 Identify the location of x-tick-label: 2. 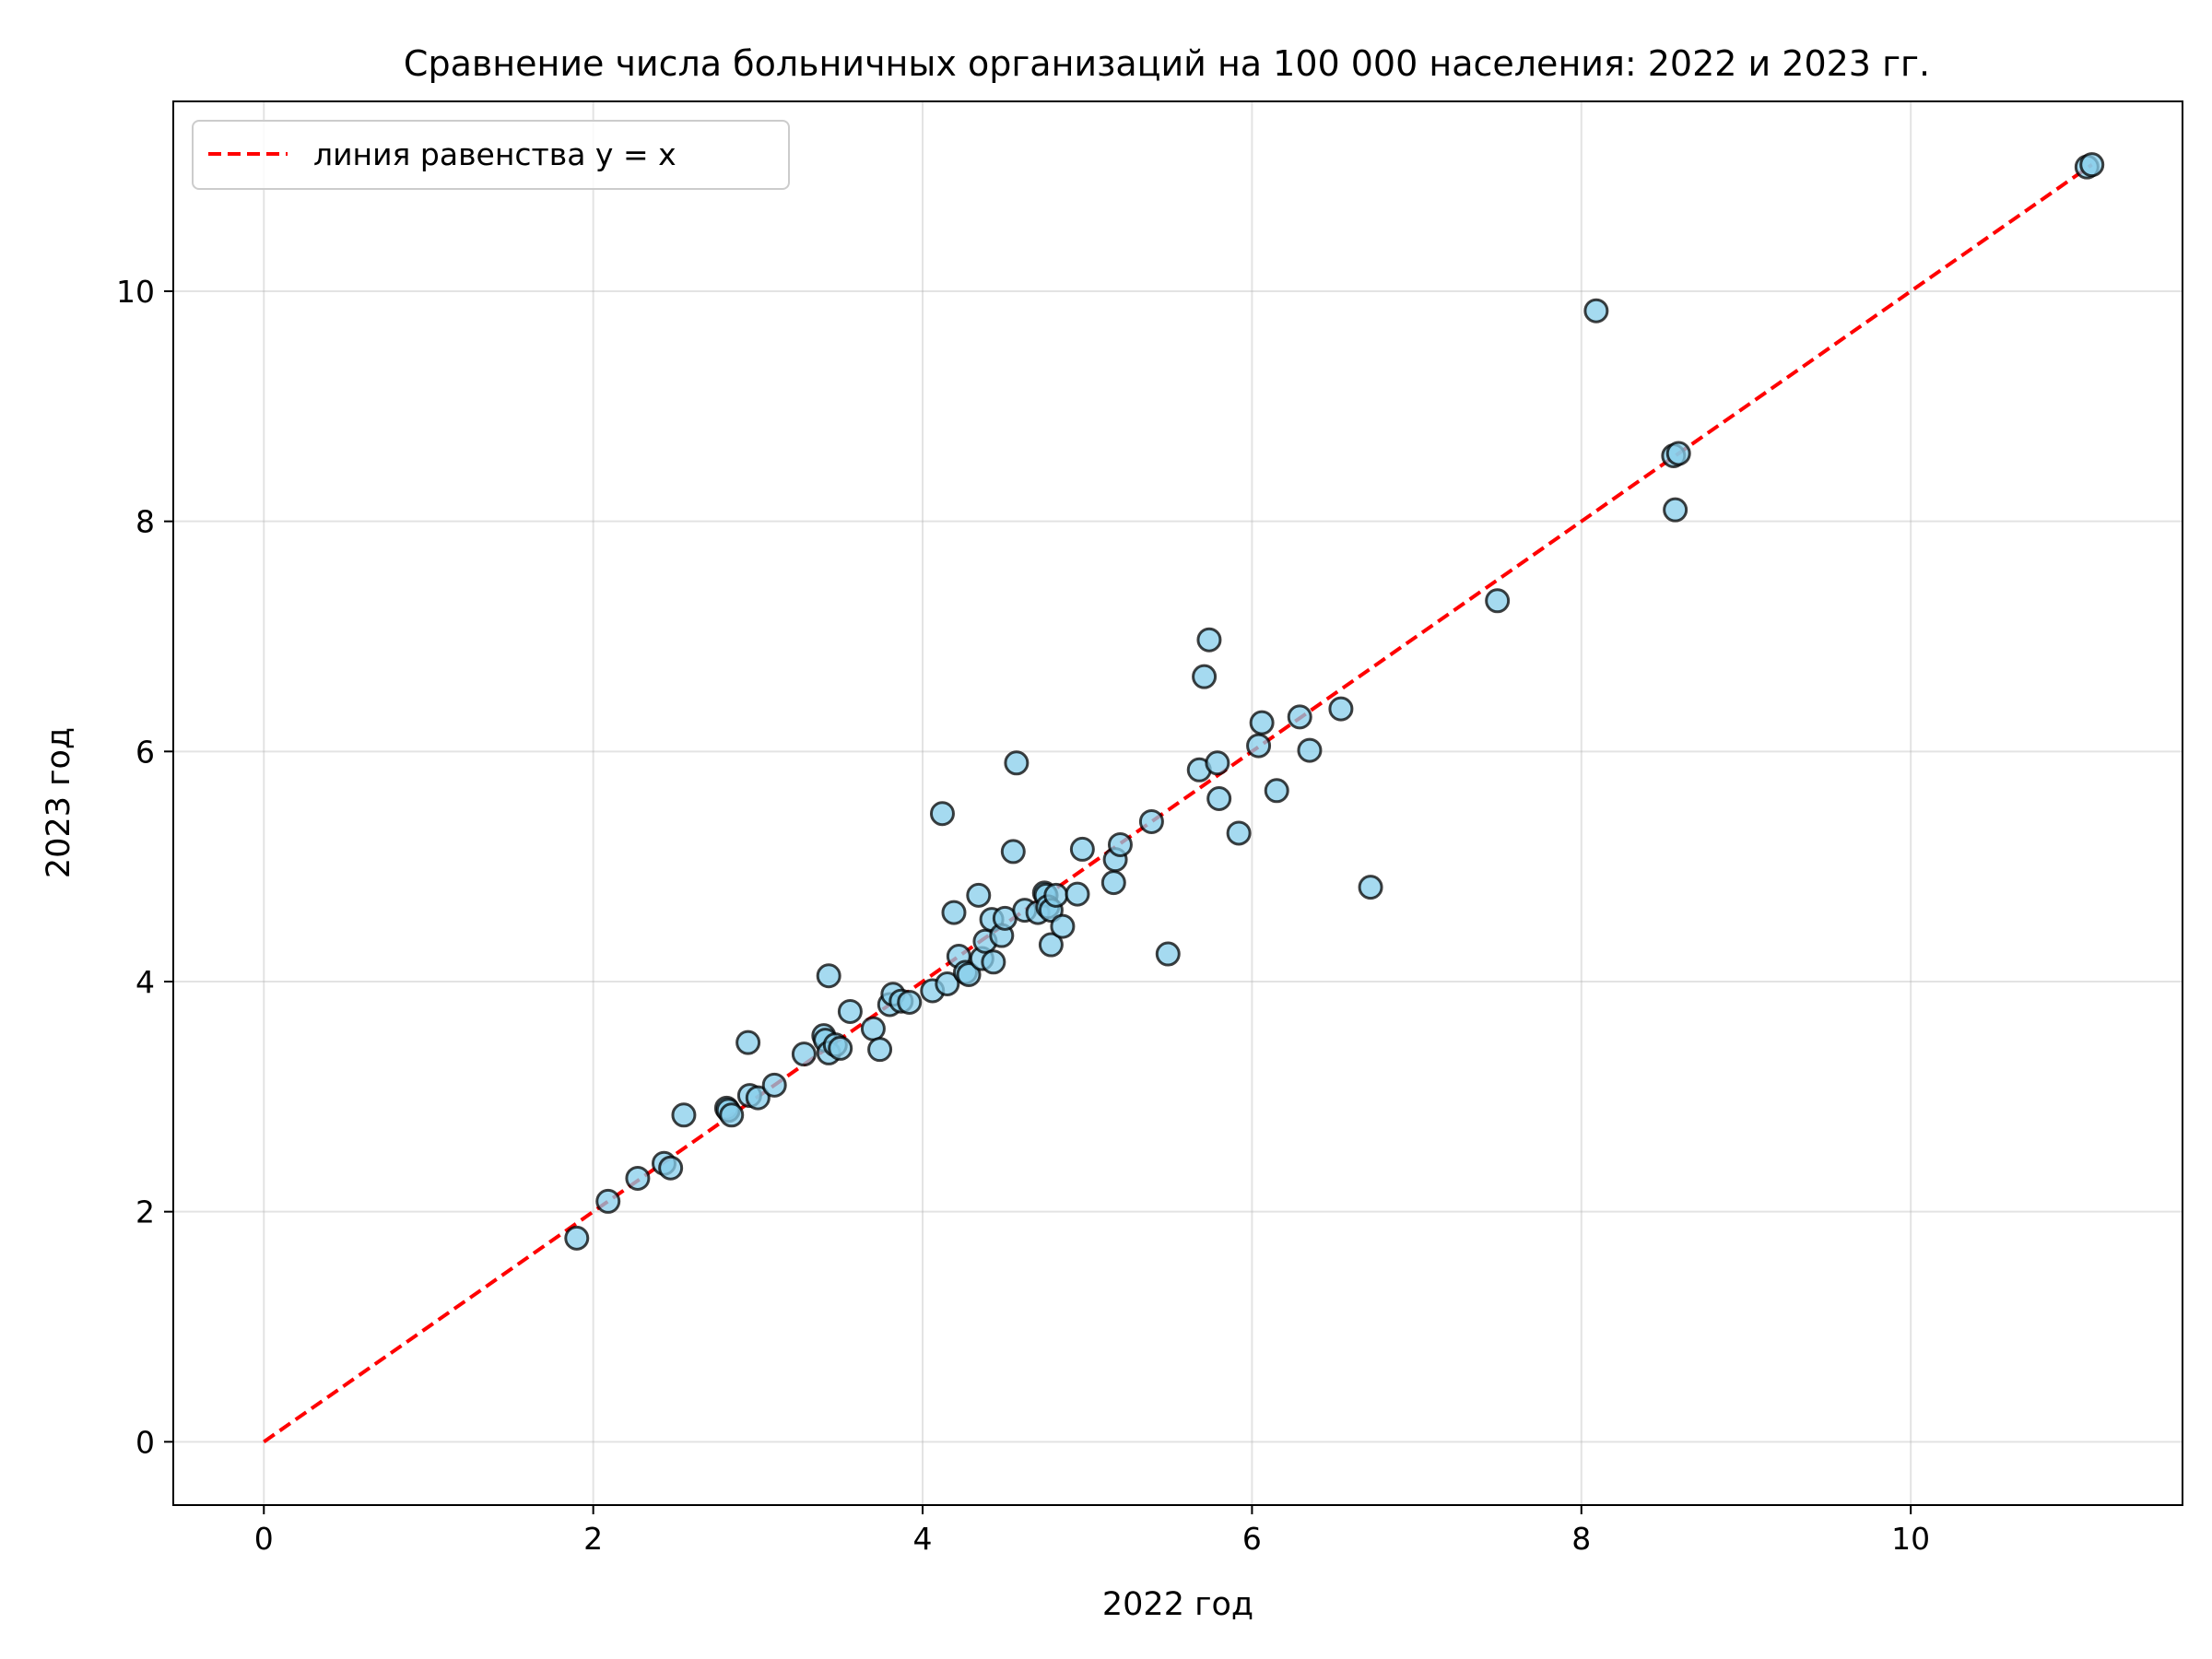
(593, 1539).